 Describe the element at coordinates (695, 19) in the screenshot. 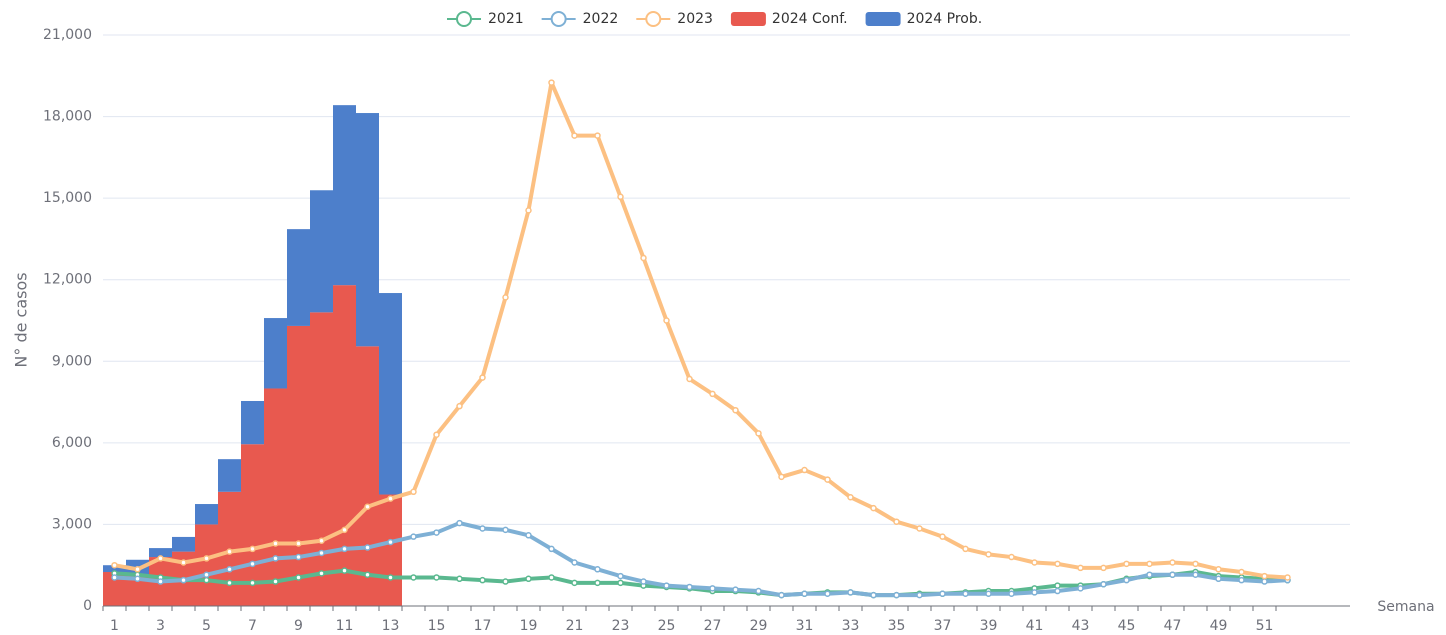

I see `legend-label: 2023` at that location.